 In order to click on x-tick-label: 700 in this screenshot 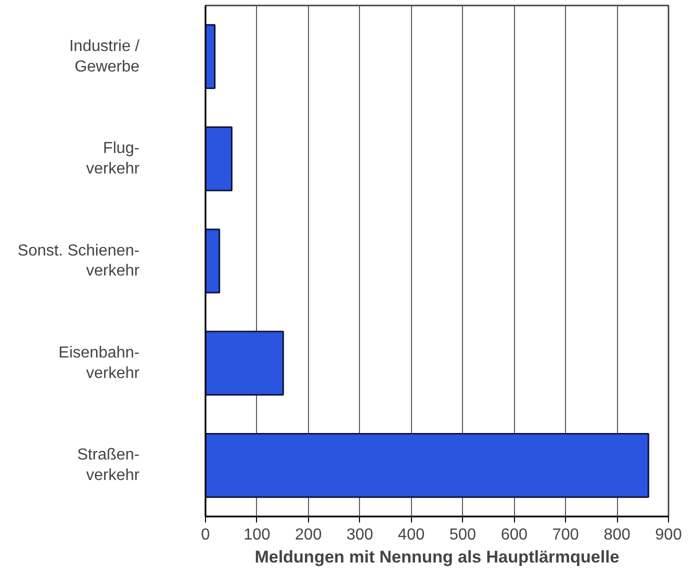, I will do `click(566, 535)`.